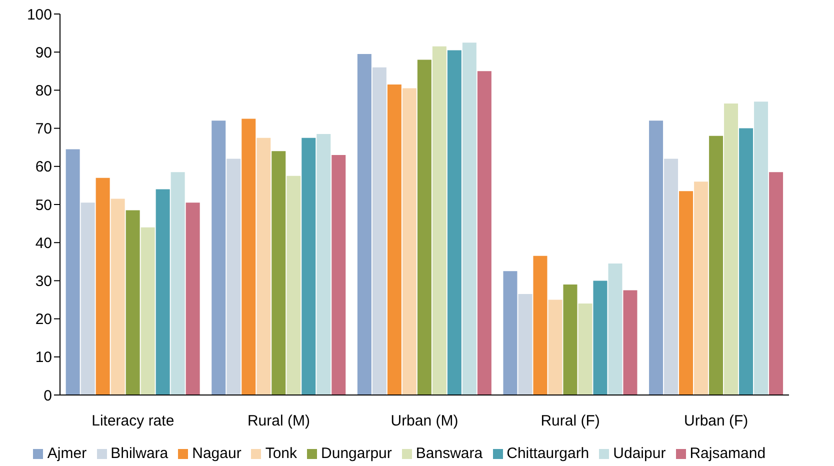 This screenshot has height=466, width=834. I want to click on y-tick-label: 70, so click(43, 129).